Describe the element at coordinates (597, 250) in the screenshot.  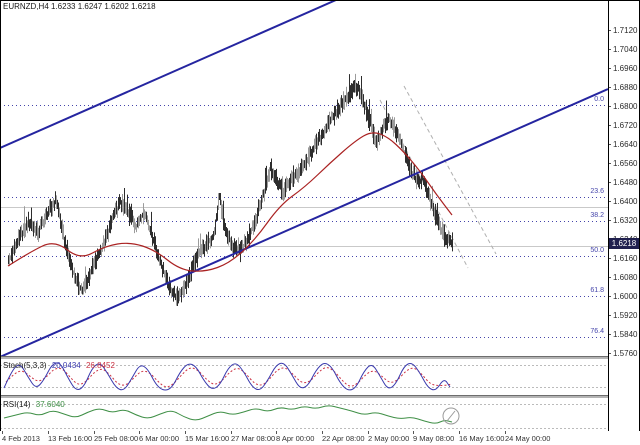
I see `fib-level-label: 50.0` at that location.